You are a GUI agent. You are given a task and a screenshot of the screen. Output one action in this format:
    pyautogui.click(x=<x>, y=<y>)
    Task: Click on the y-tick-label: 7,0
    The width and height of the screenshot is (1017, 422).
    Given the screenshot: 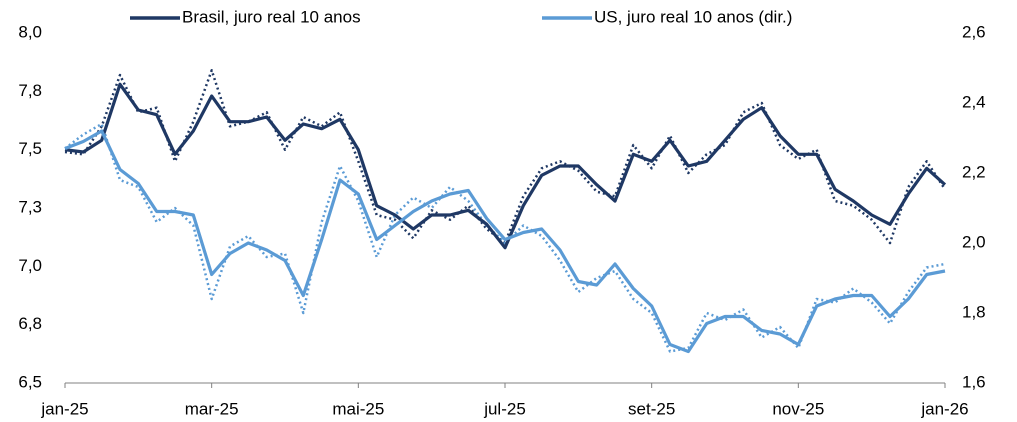 What is the action you would take?
    pyautogui.click(x=30, y=265)
    